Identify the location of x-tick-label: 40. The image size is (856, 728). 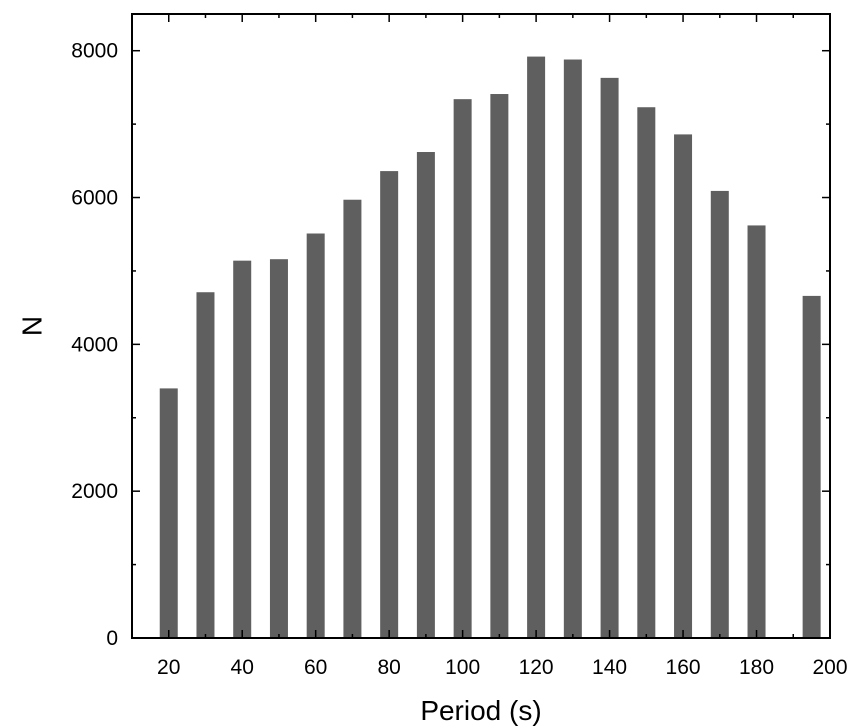
(242, 667).